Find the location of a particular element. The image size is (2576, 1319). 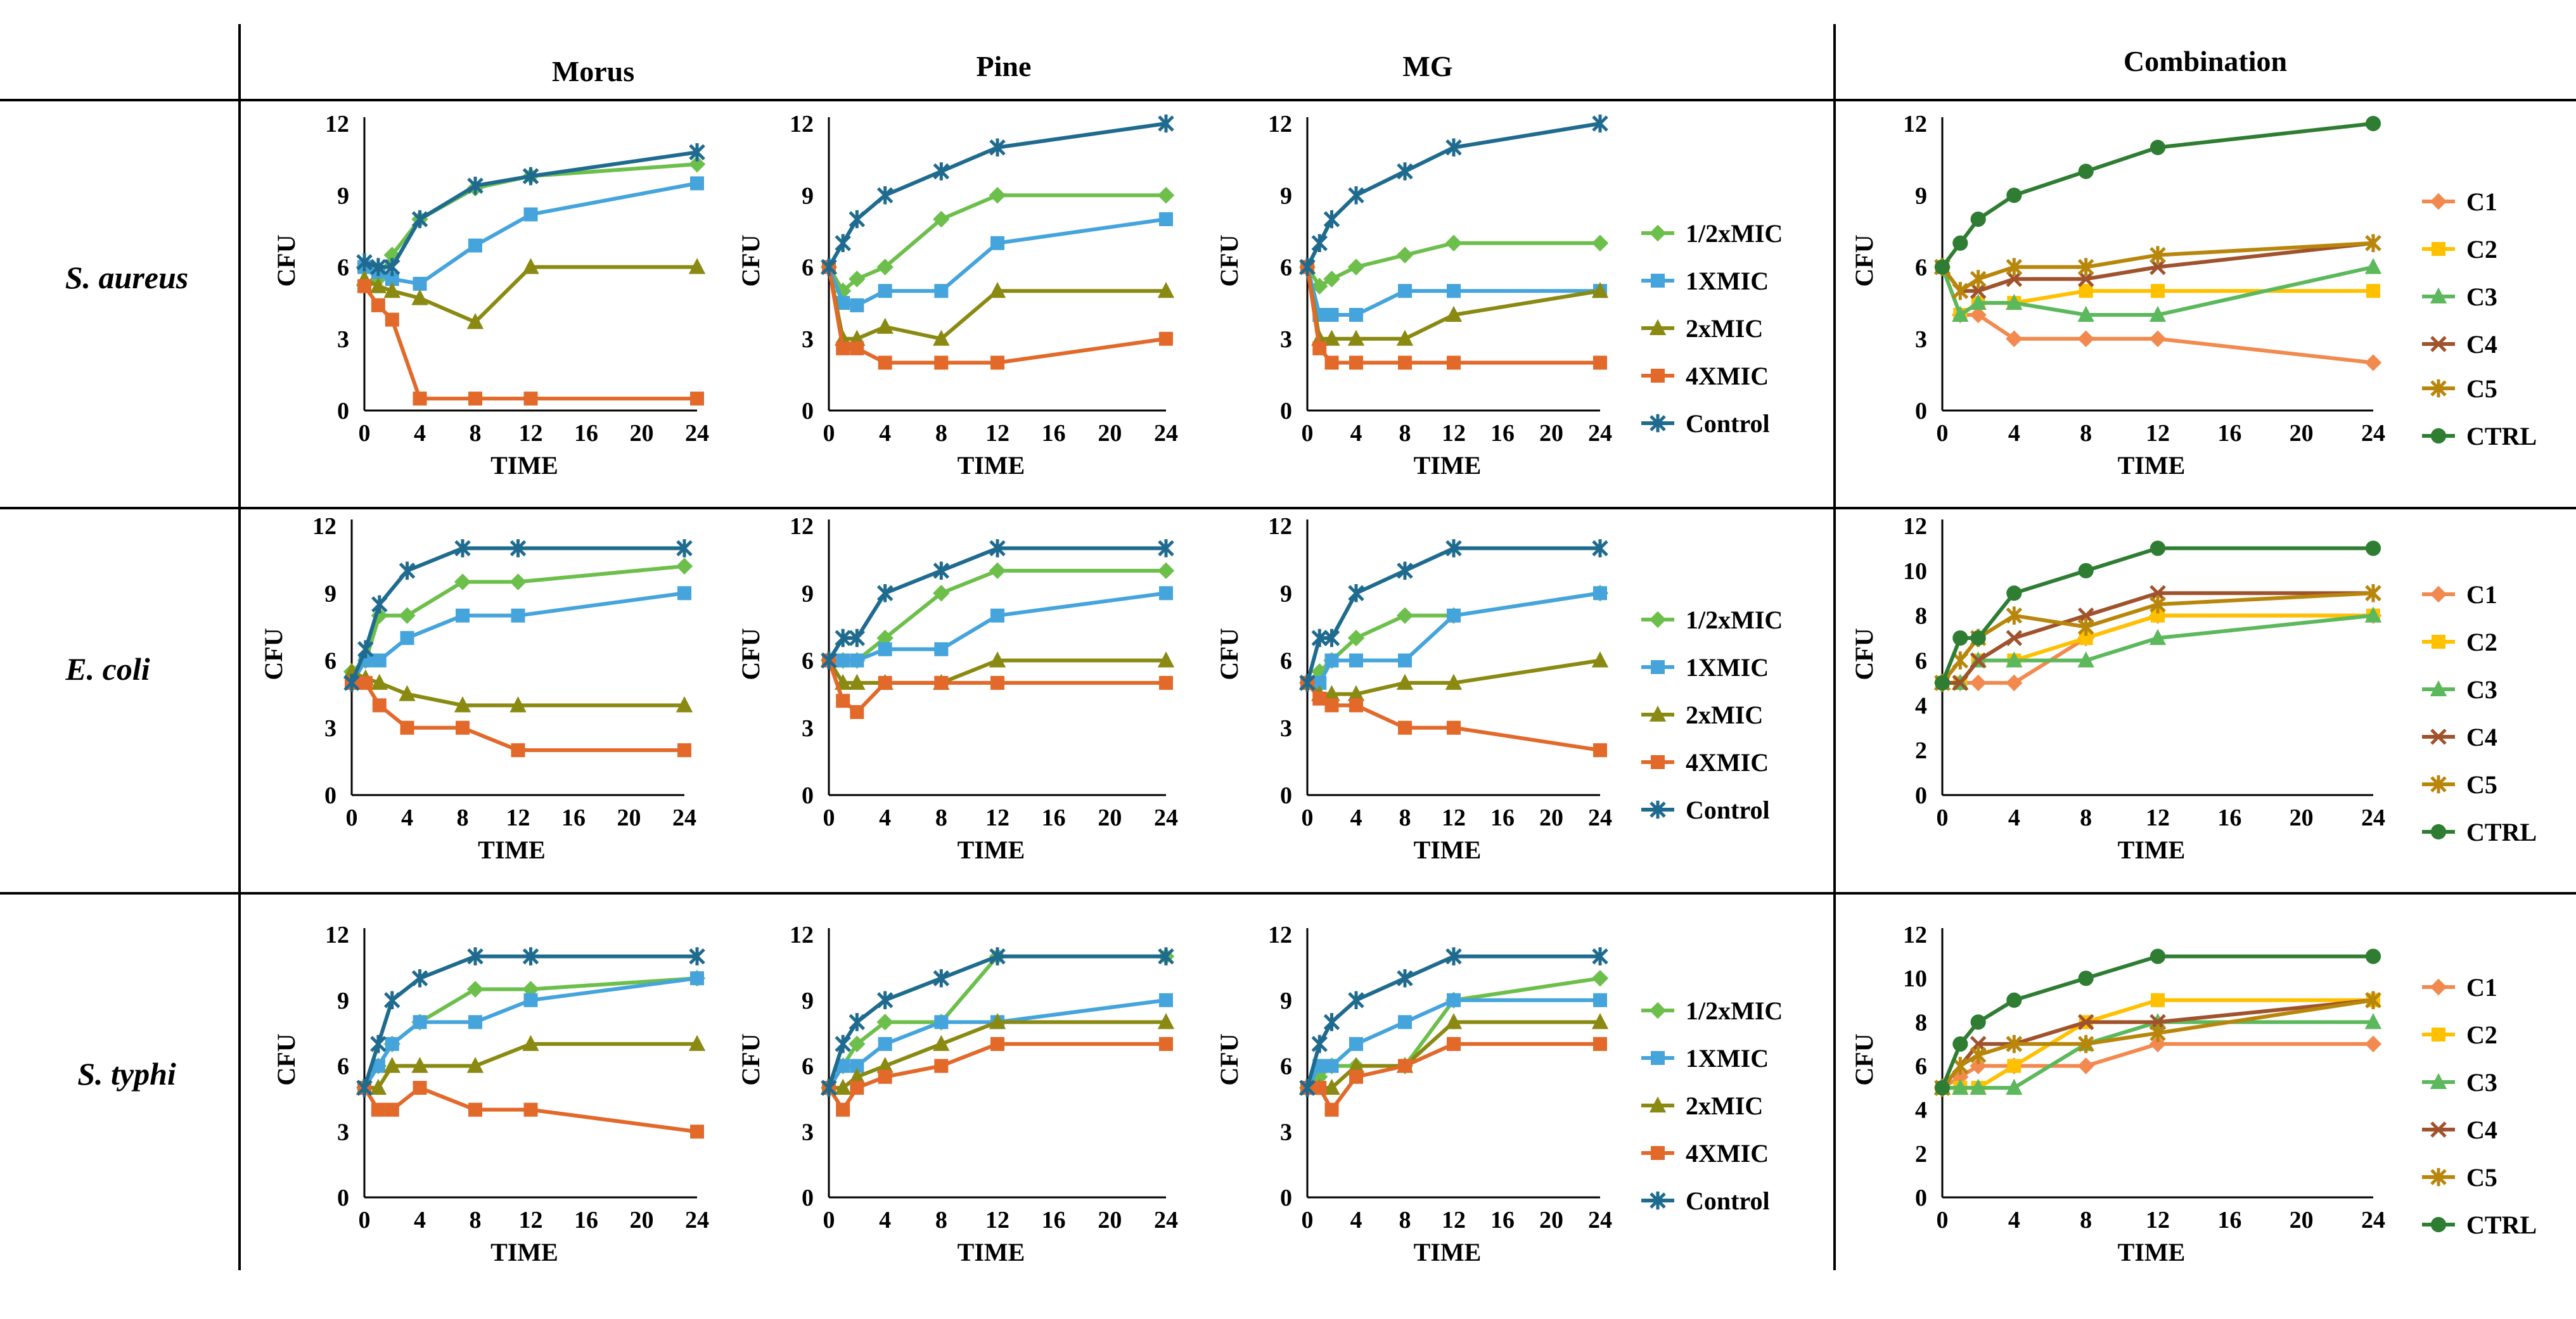

legend-marker-C5 is located at coordinates (2438, 1177).